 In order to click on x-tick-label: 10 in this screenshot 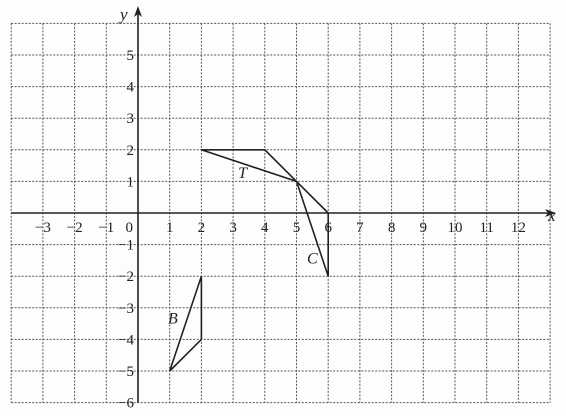, I will do `click(455, 228)`.